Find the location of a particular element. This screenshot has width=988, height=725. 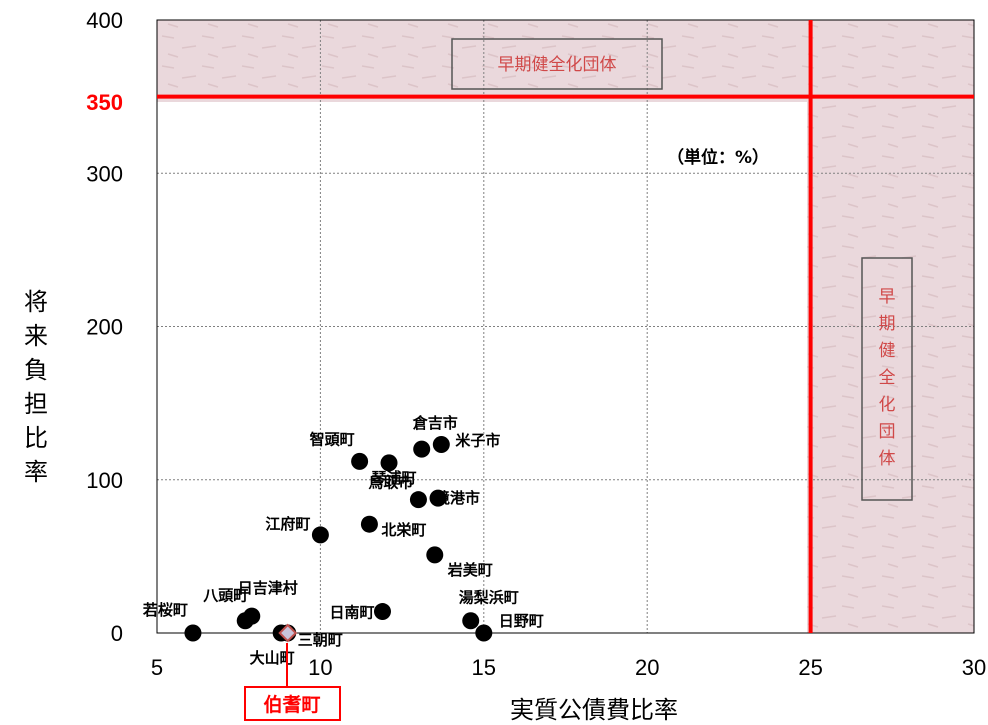

y-axis-ticks: 0 100 200 300 400 is located at coordinates (104, 327).